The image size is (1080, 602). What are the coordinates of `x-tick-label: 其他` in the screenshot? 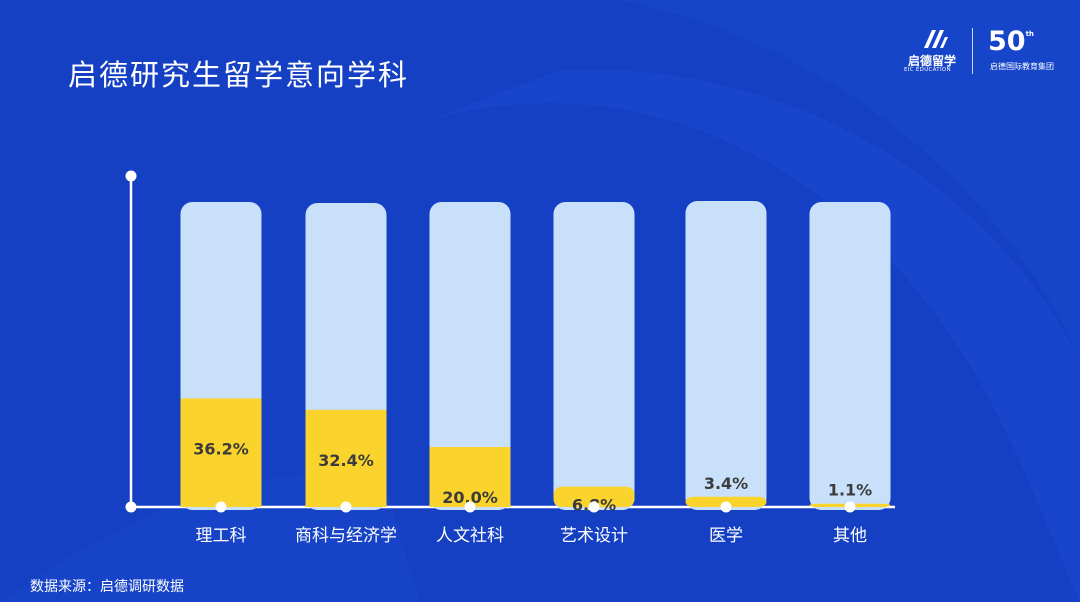 It's located at (850, 536).